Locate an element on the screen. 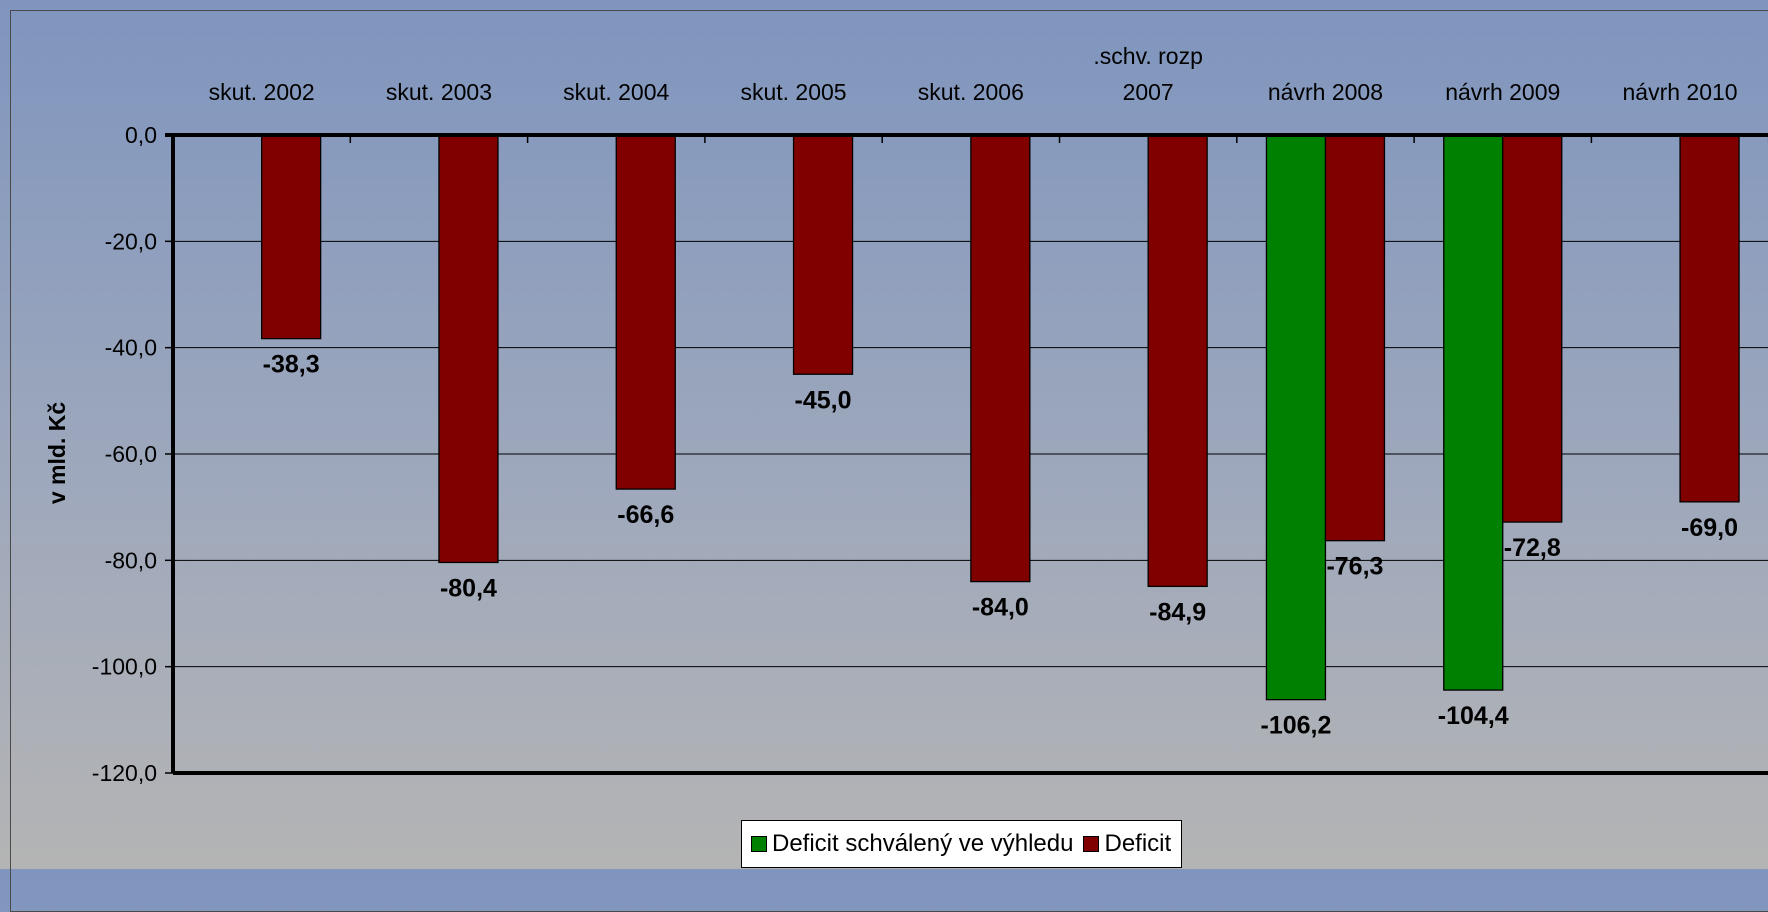  data-label: -76,3 is located at coordinates (1354, 567).